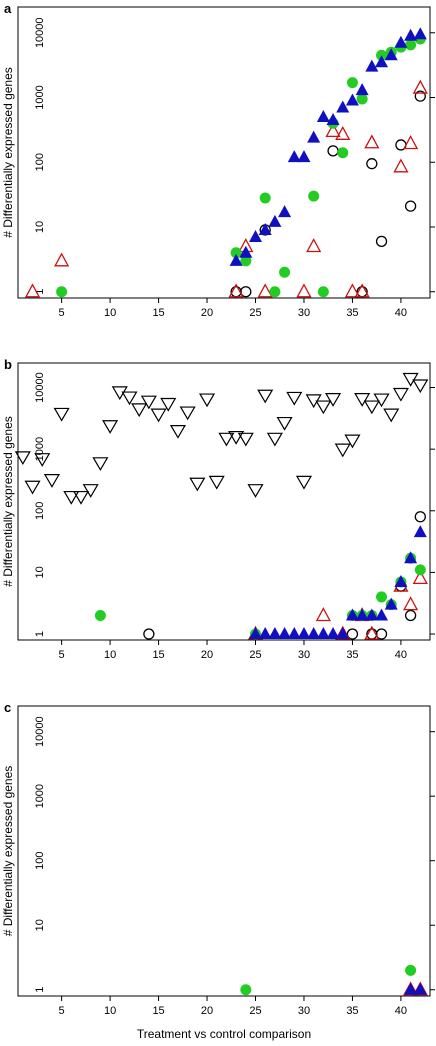  What do you see at coordinates (40, 861) in the screenshot?
I see `y-tick-label: 100` at bounding box center [40, 861].